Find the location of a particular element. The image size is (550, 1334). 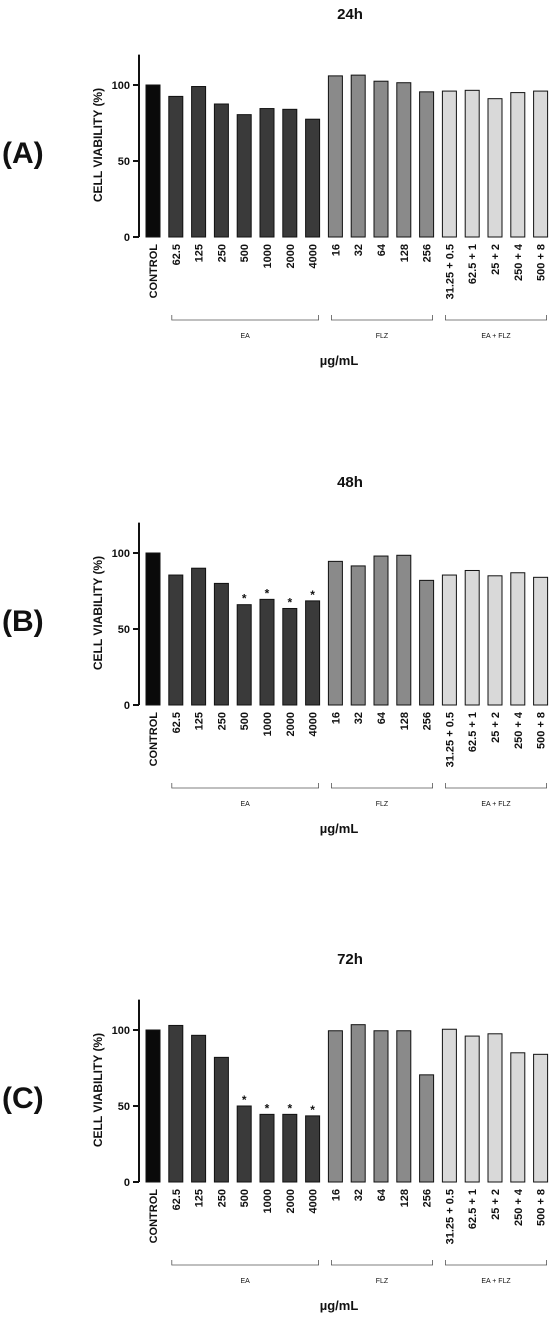

x-tick-label: 62.5 is located at coordinates (177, 1199).